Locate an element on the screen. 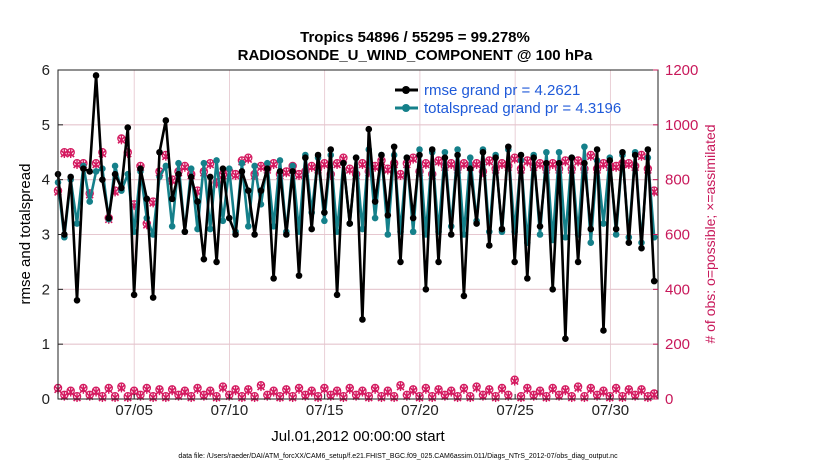 The height and width of the screenshot is (470, 830). legend-totalspread-marker is located at coordinates (406, 108).